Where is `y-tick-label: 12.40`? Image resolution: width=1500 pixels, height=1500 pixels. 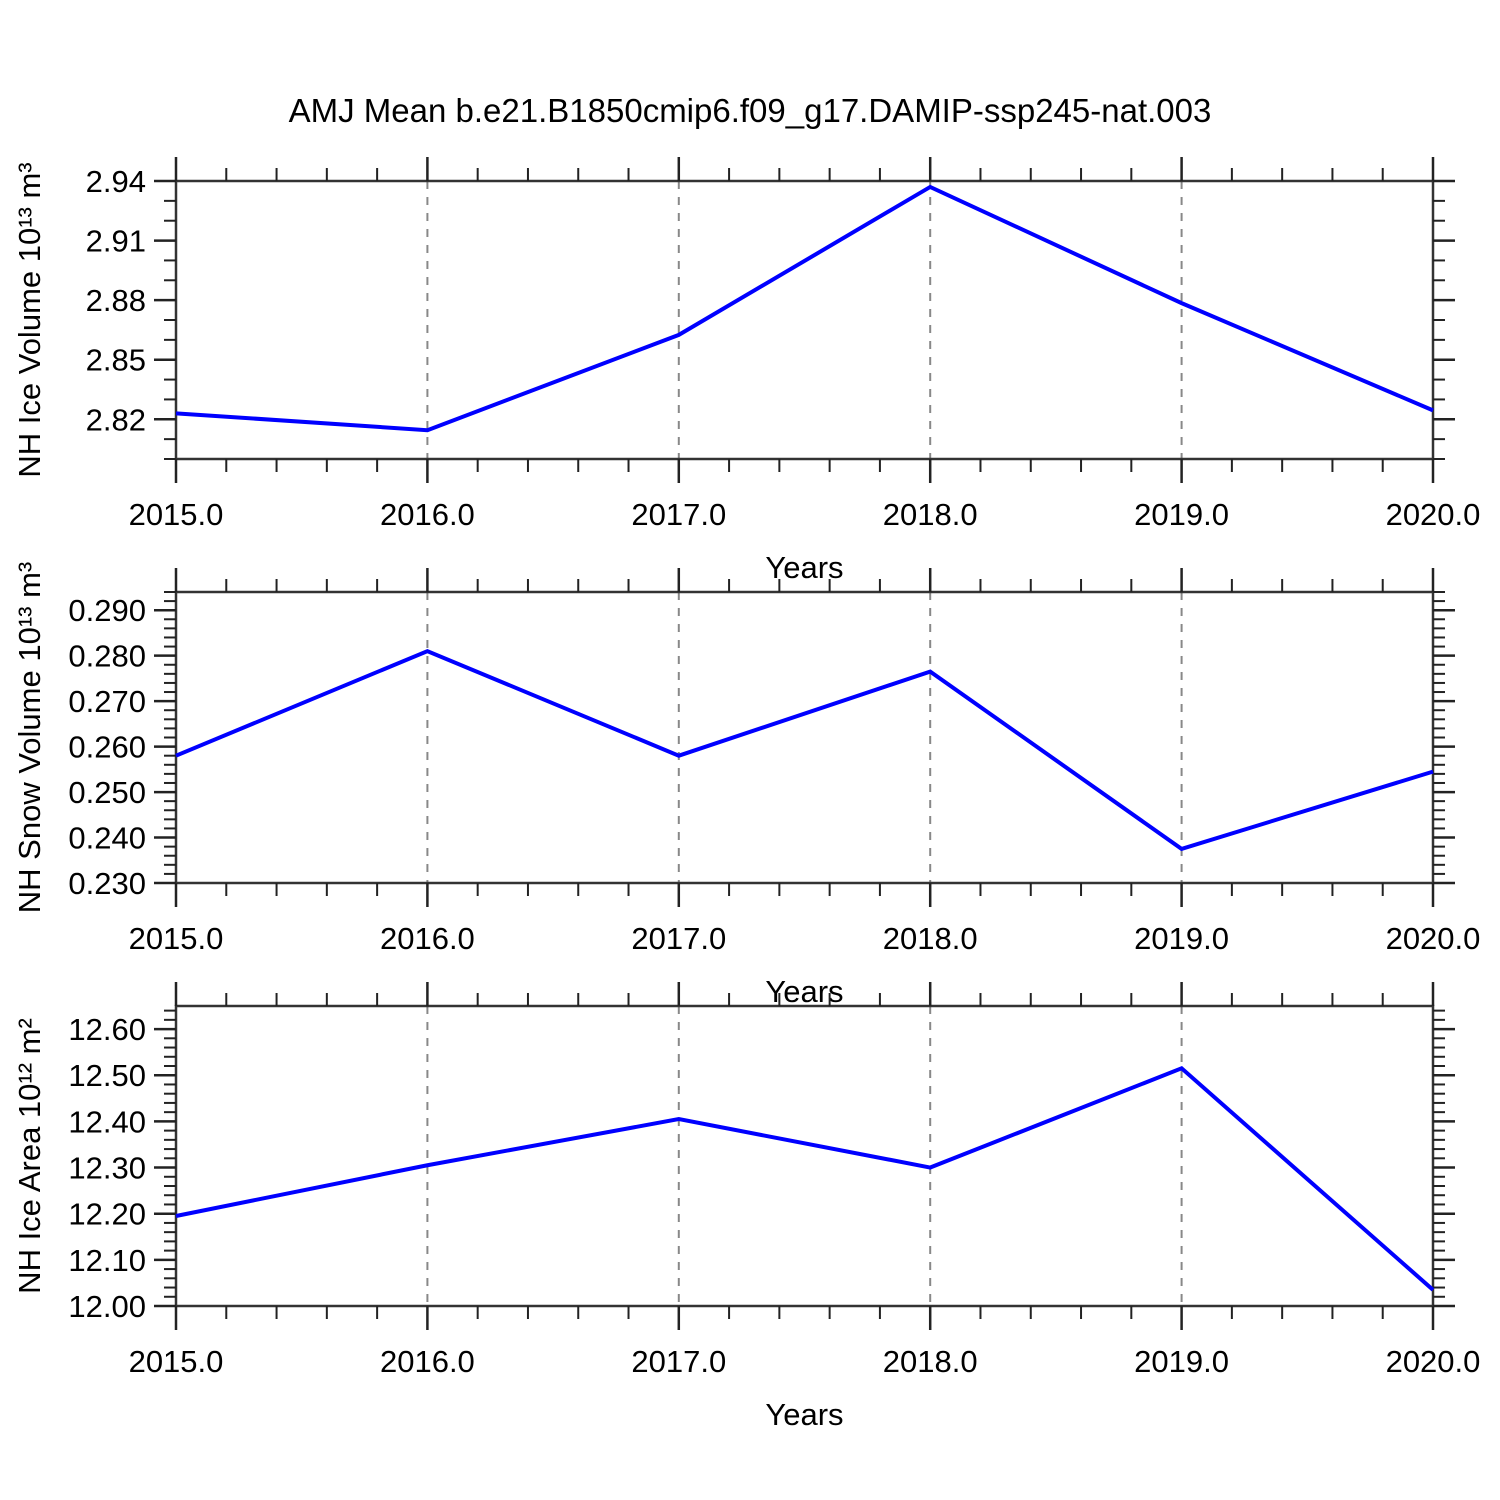
y-tick-label: 12.40 is located at coordinates (107, 1121).